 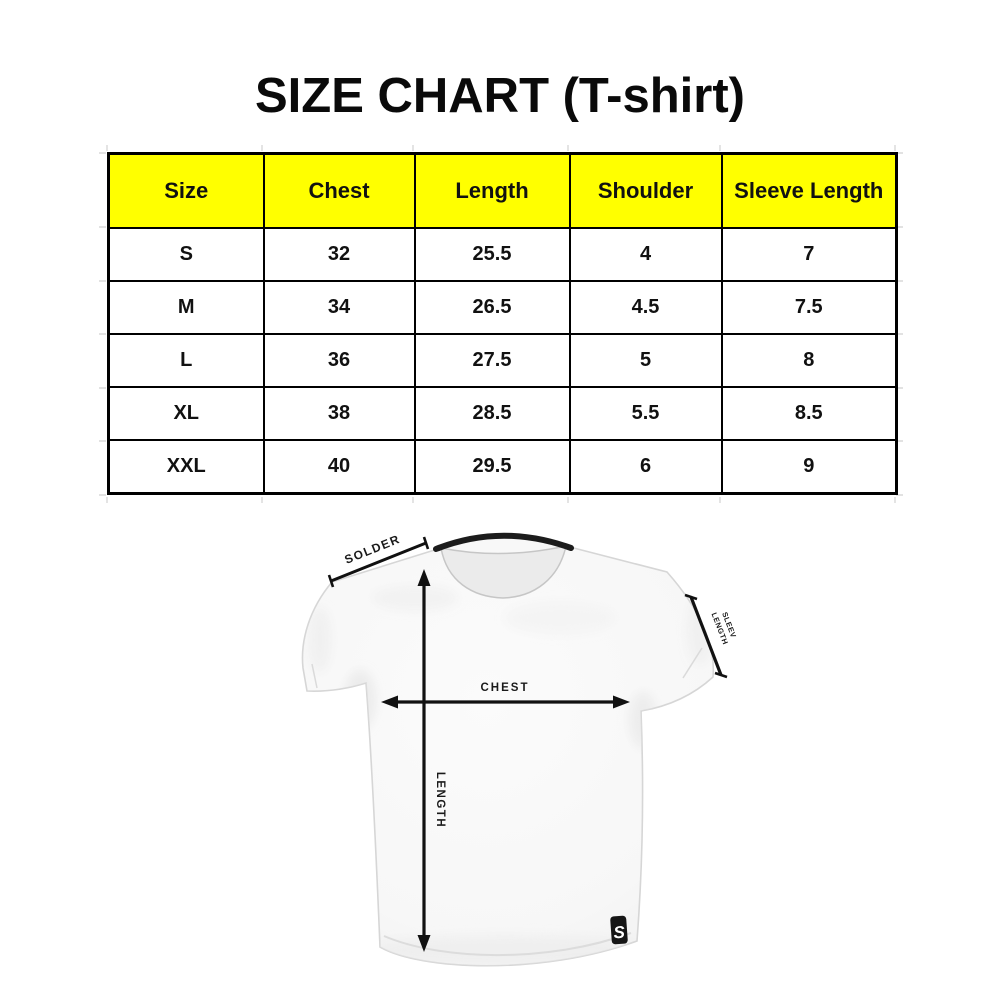 What do you see at coordinates (645, 307) in the screenshot?
I see `shoulder-cell: 4.5` at bounding box center [645, 307].